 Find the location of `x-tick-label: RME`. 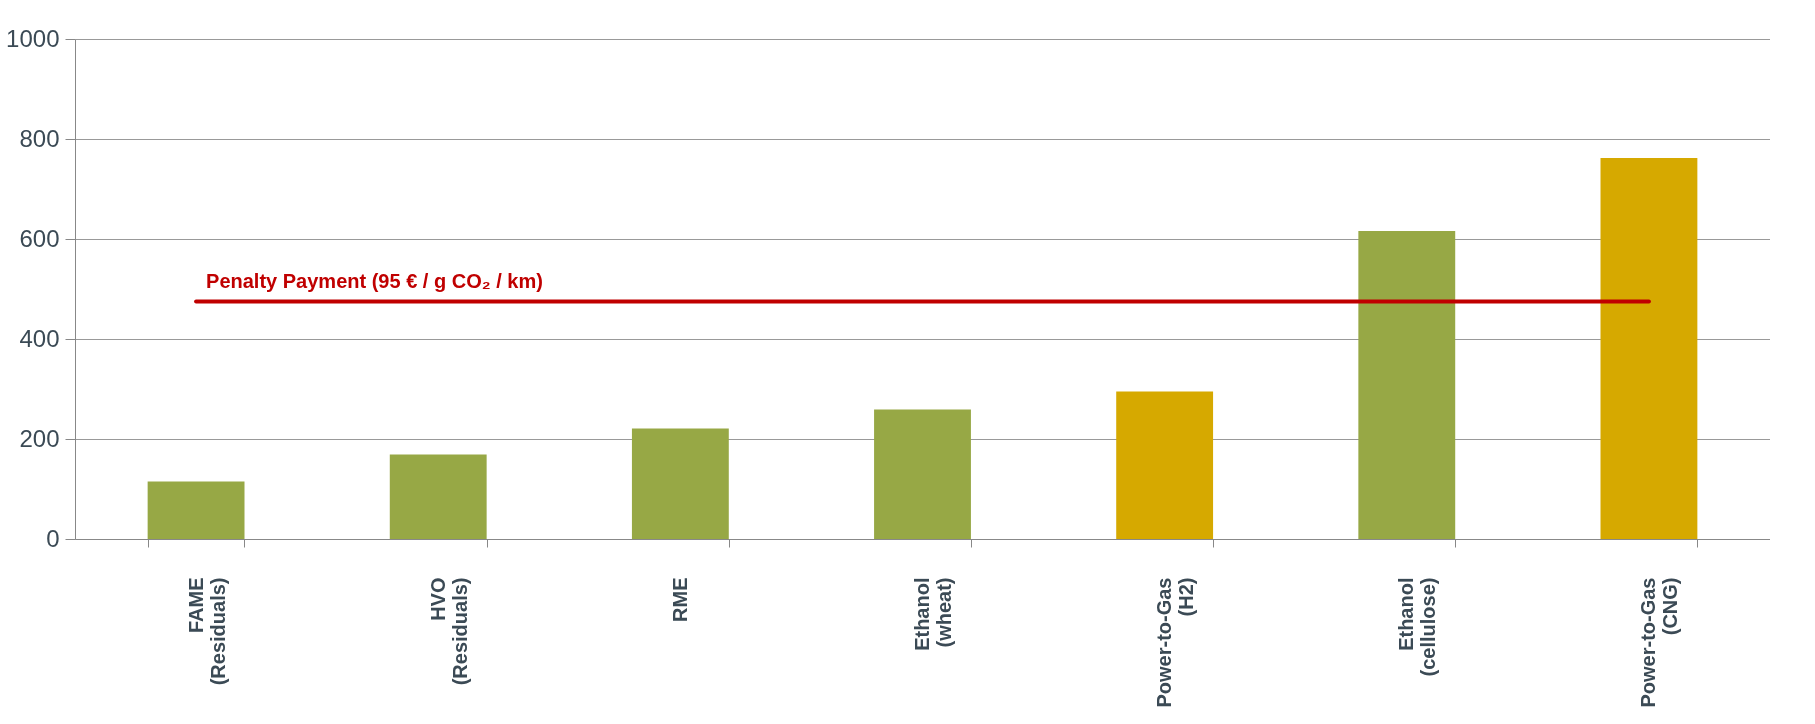

x-tick-label: RME is located at coordinates (679, 599).